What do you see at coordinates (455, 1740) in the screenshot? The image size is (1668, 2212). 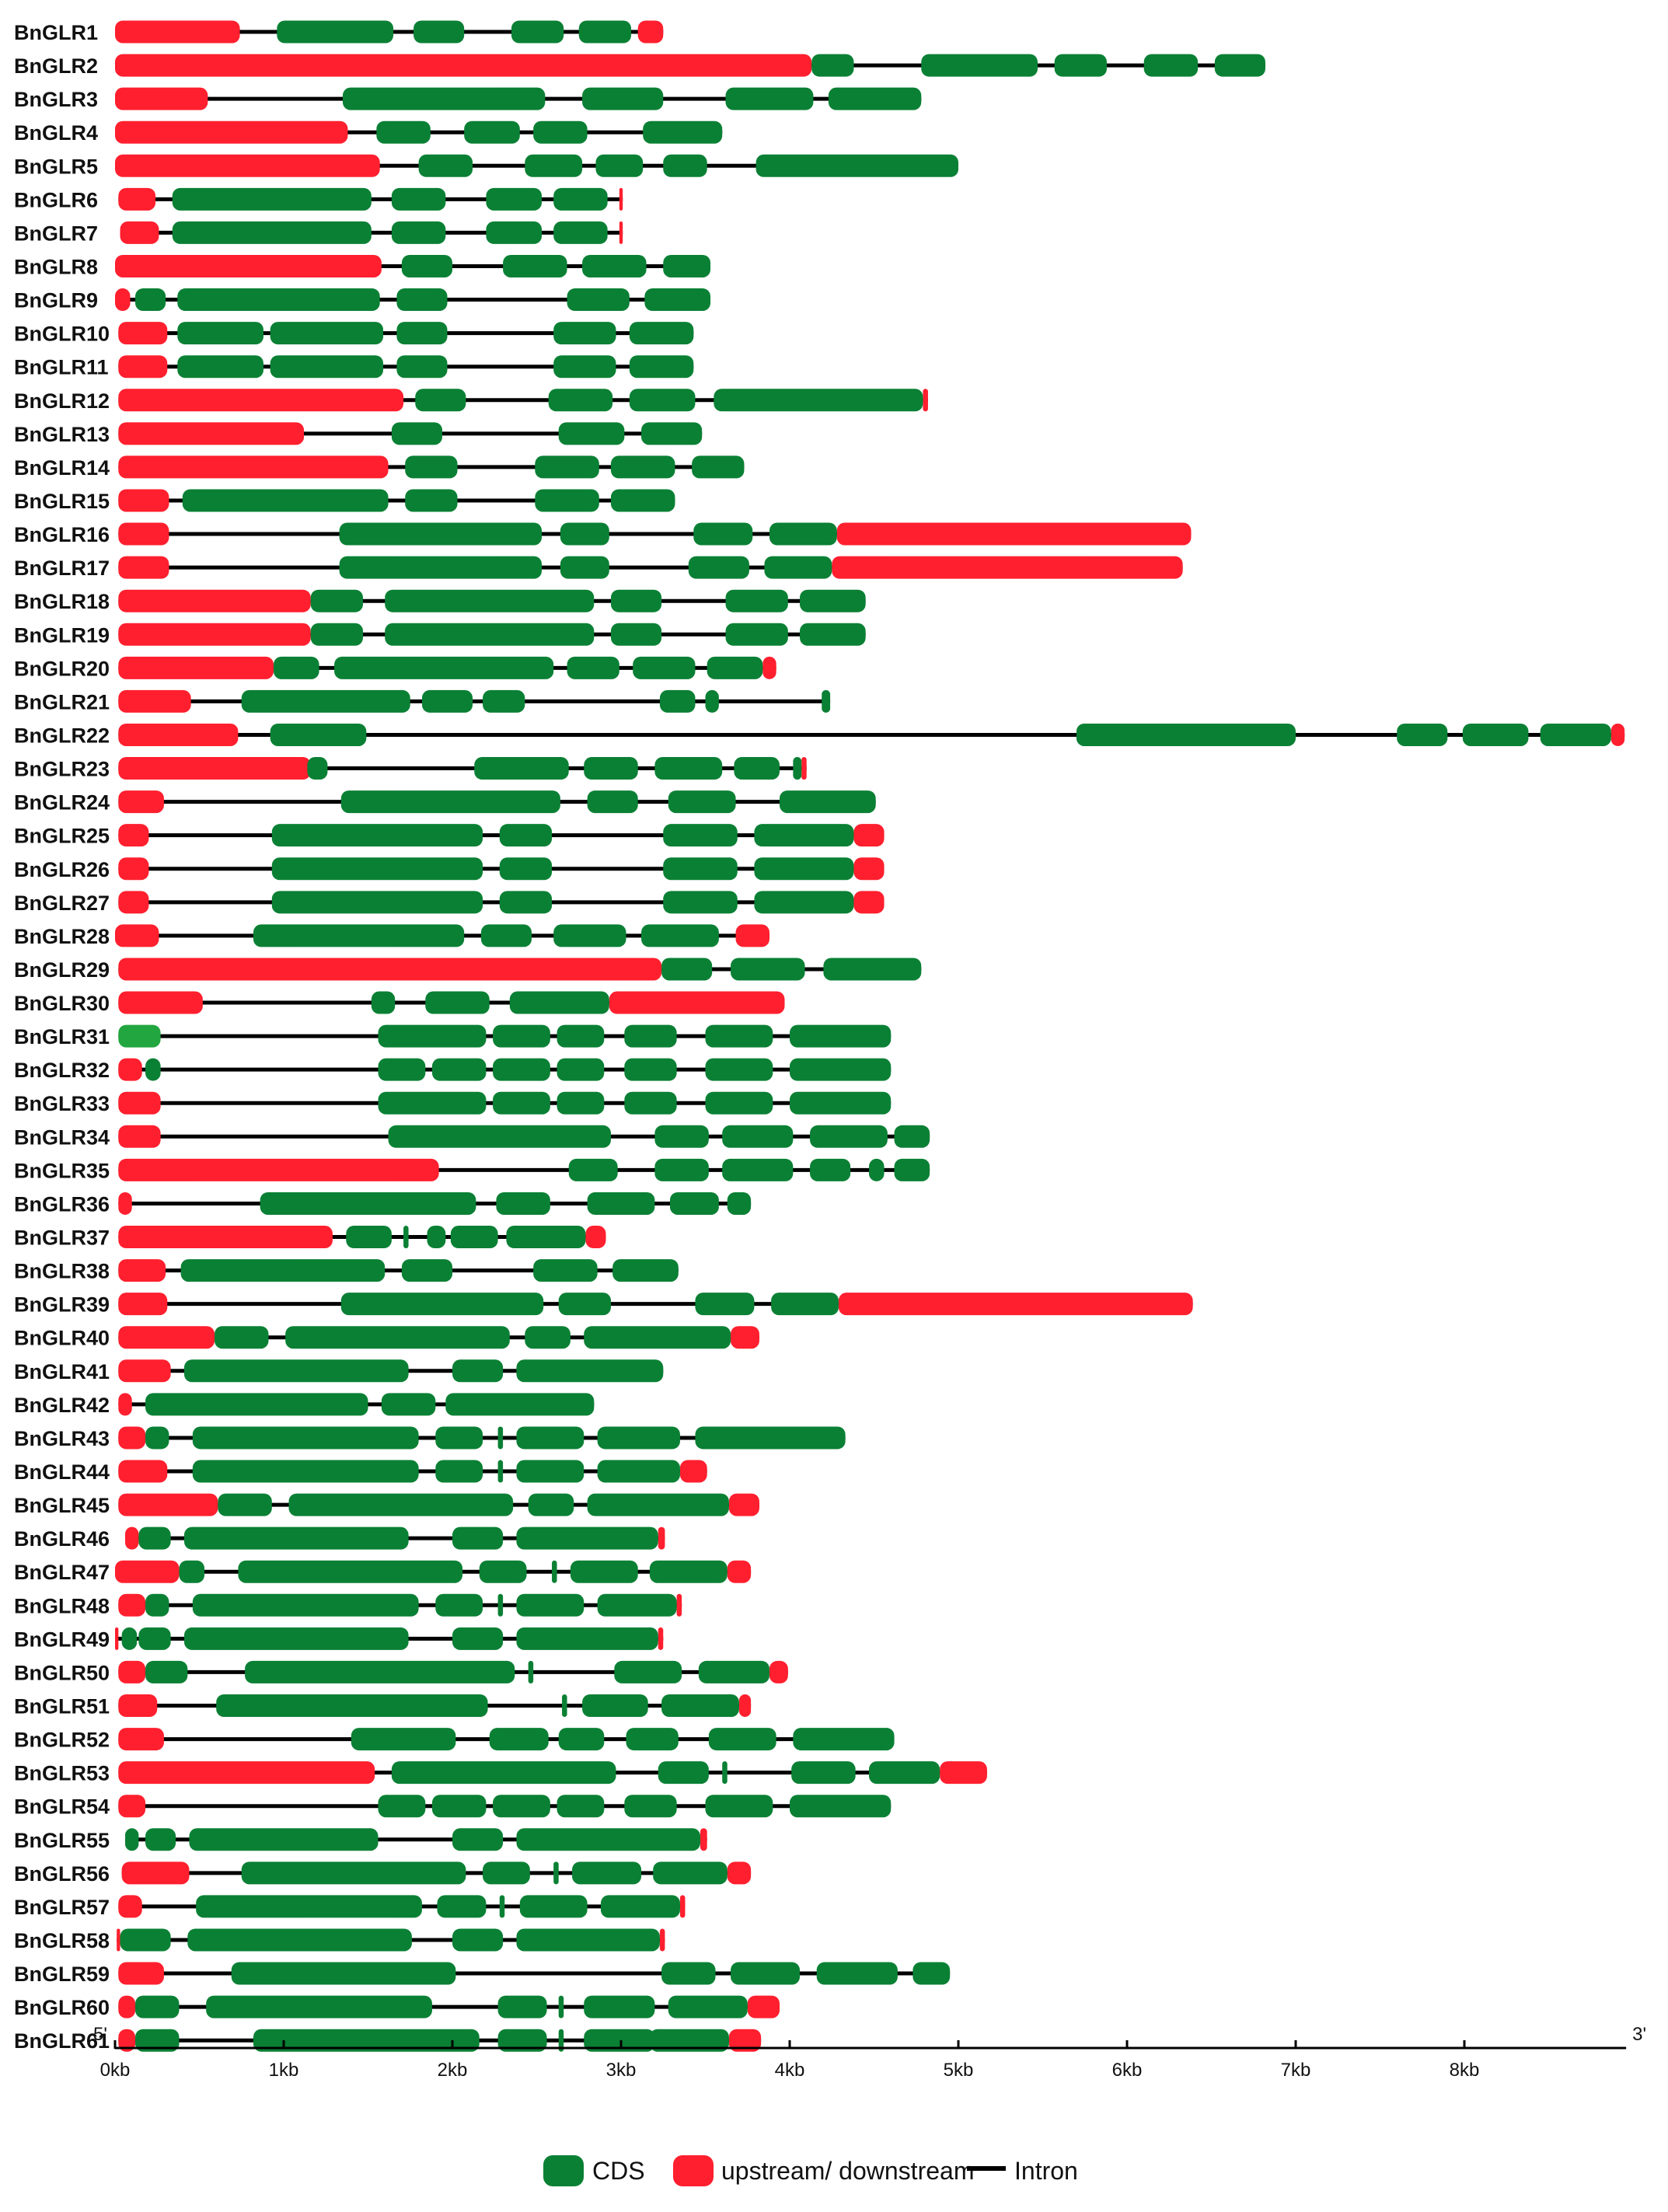 I see `gene-row: BnGLR52` at bounding box center [455, 1740].